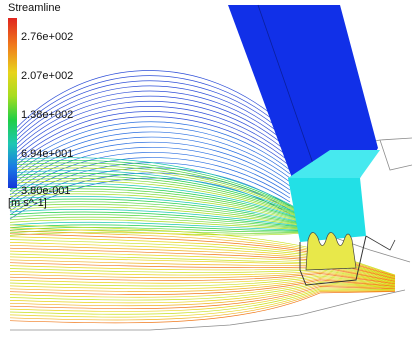  I want to click on legend-unit: [m s^-1], so click(27, 203).